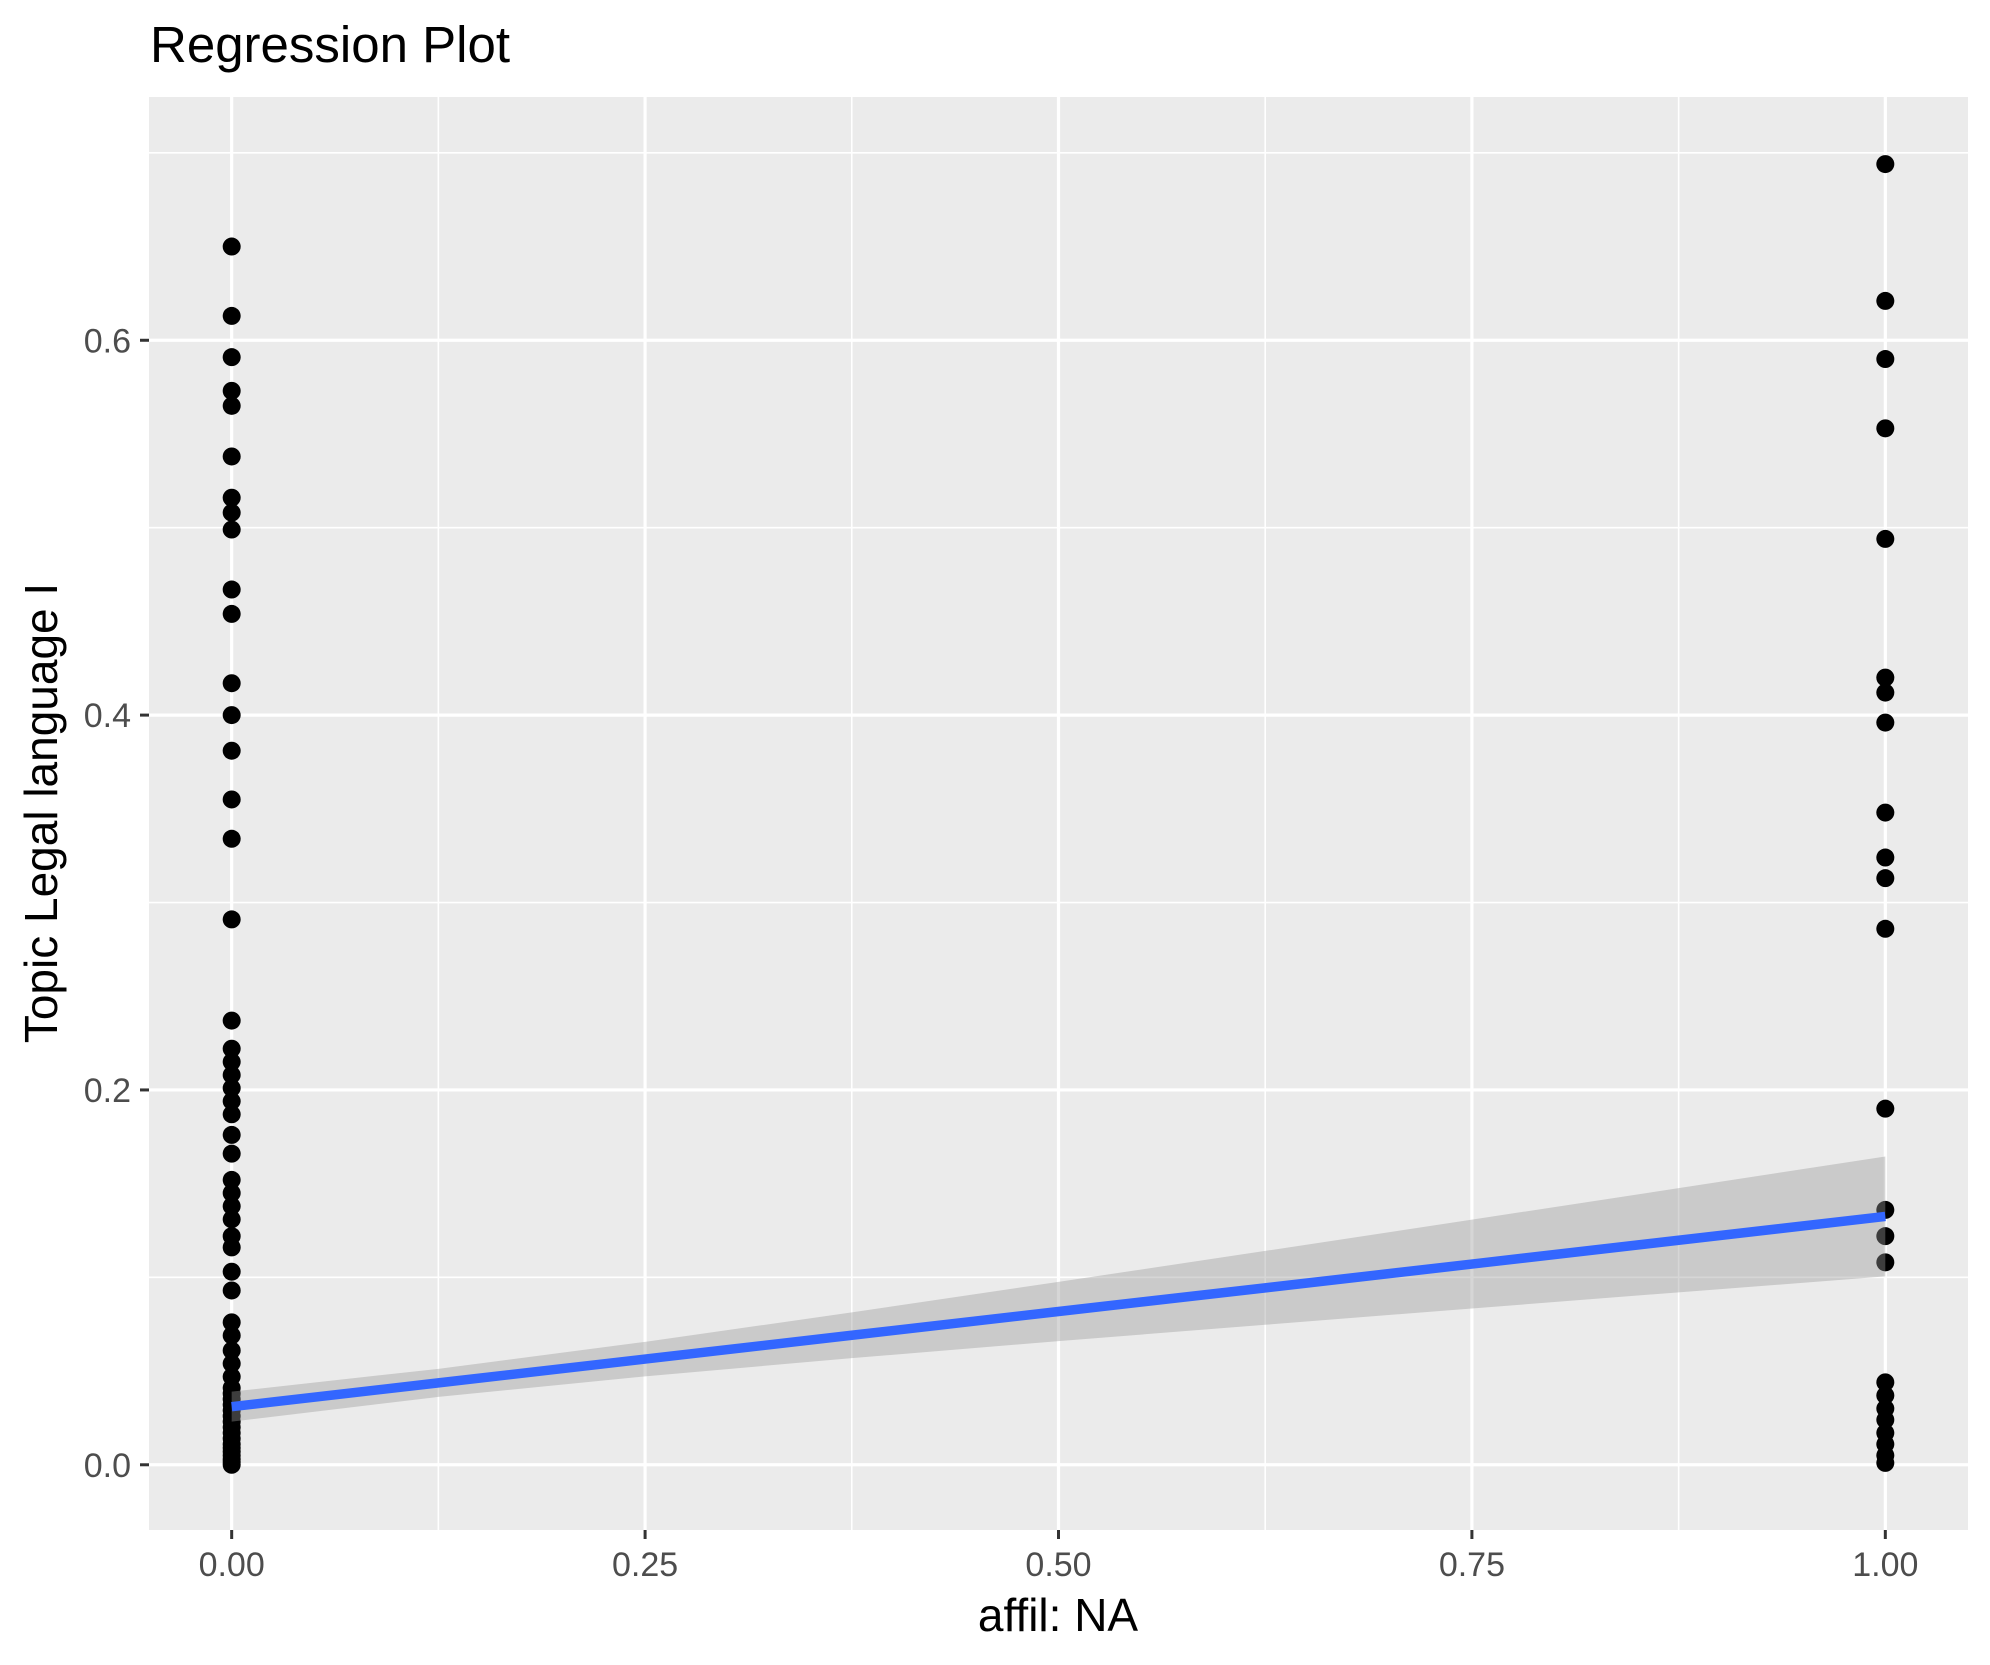 The image size is (1990, 1665). I want to click on y-tick-label: 0.4, so click(107, 716).